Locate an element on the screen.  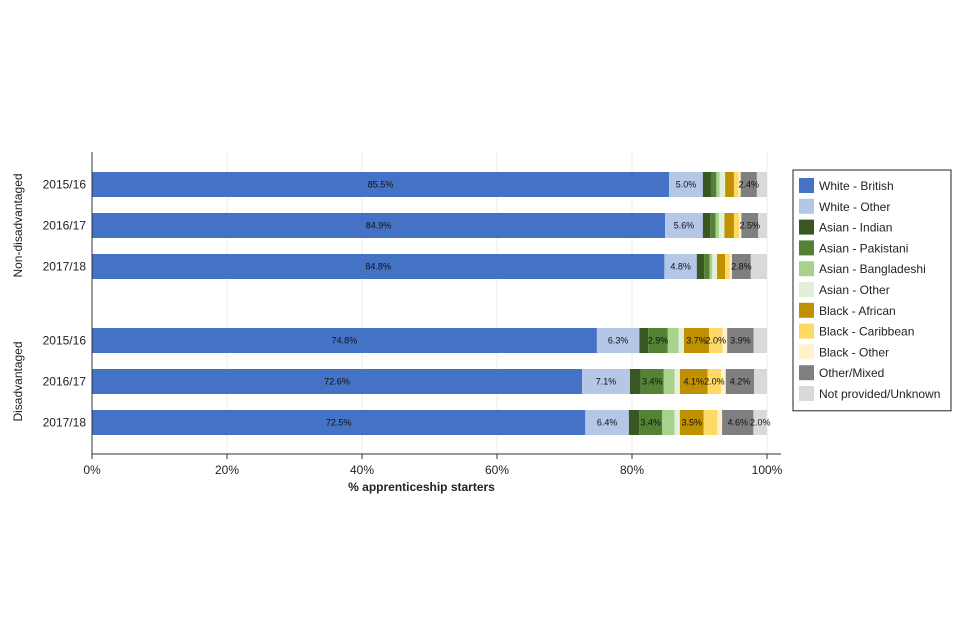
data-label: 4.6% is located at coordinates (737, 423).